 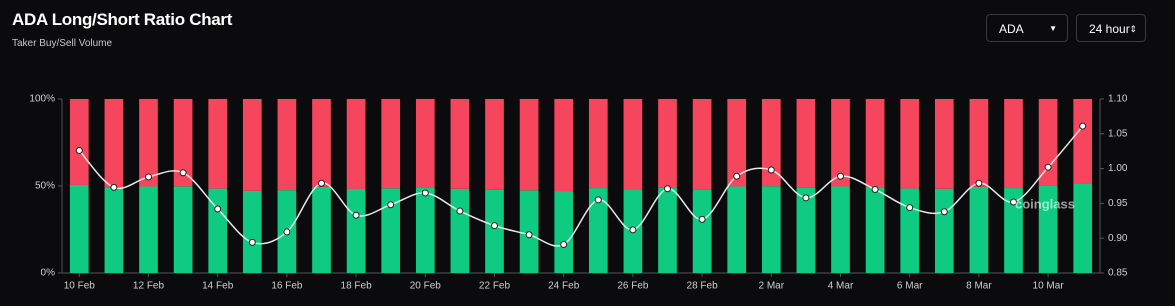 I want to click on x-tick-label: 18 Feb, so click(x=357, y=286).